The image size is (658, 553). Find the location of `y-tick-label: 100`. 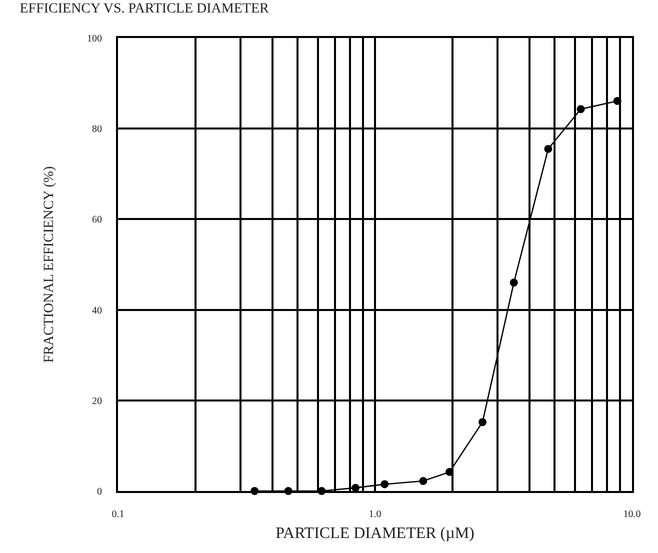

y-tick-label: 100 is located at coordinates (94, 39).